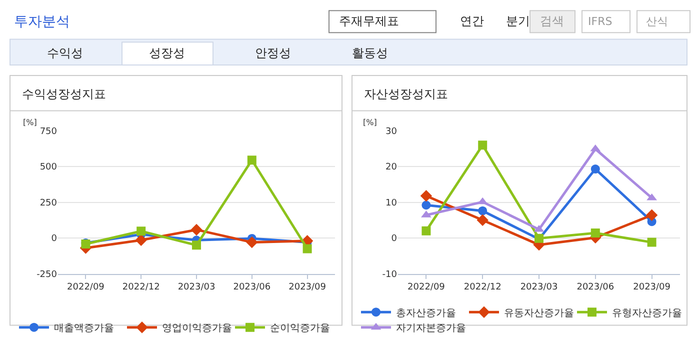 The image size is (697, 342). I want to click on y-tick-label: 10, so click(392, 203).